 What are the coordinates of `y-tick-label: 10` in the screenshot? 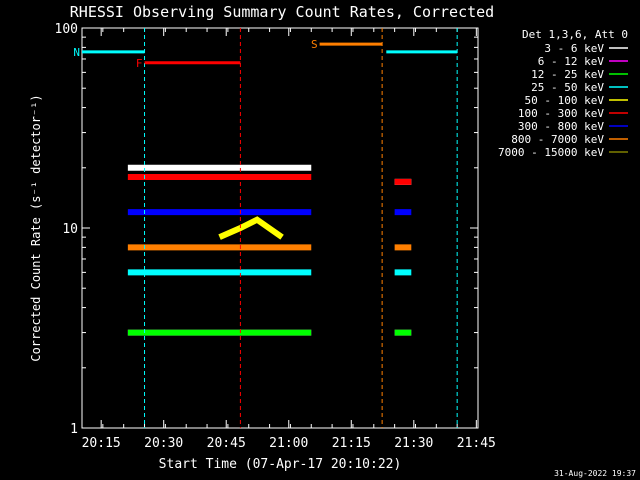 It's located at (70, 229).